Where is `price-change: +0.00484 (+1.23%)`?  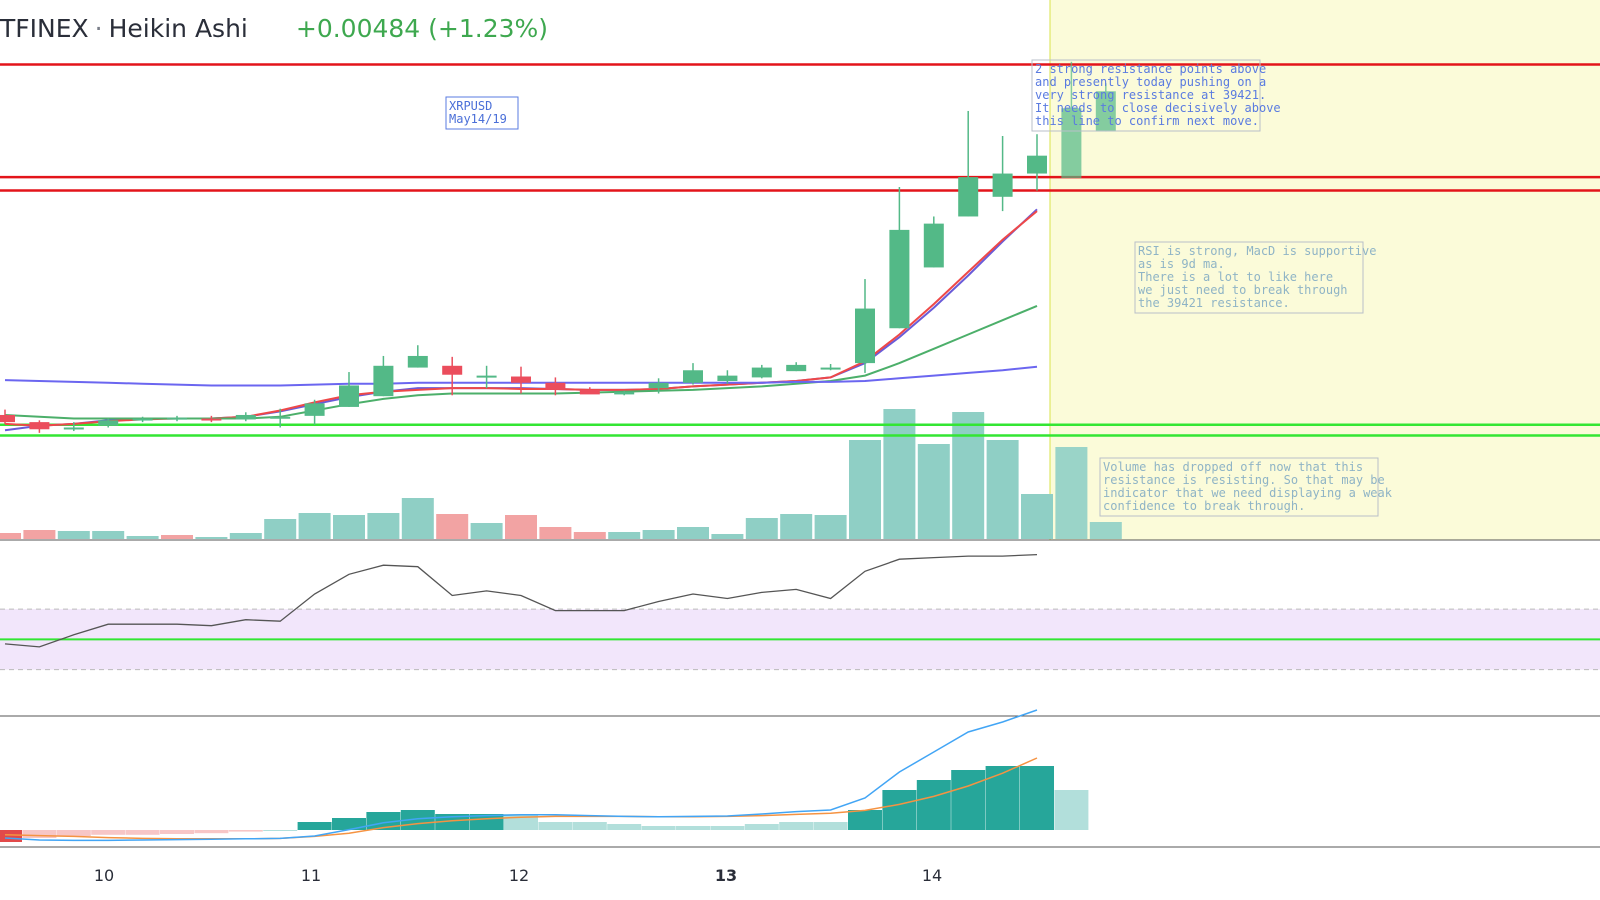
price-change: +0.00484 (+1.23%) is located at coordinates (422, 28).